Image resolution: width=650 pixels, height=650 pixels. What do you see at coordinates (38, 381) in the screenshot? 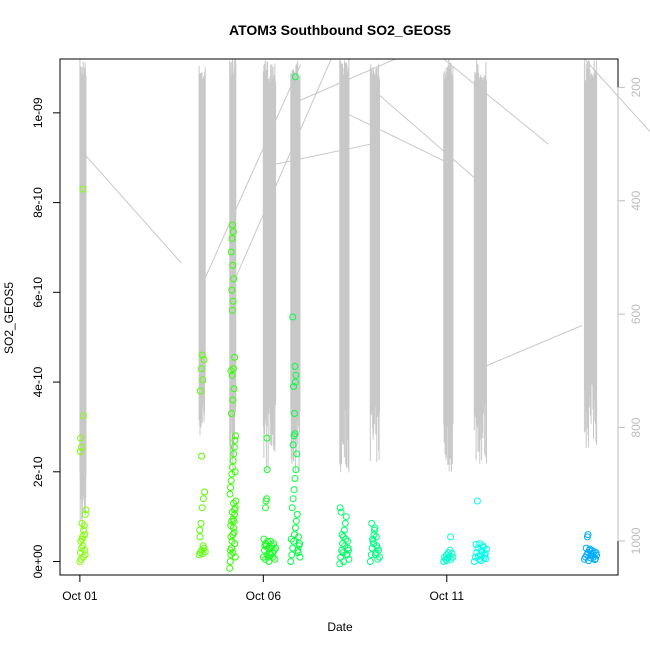
I see `y-tick-label: 4e-10` at bounding box center [38, 381].